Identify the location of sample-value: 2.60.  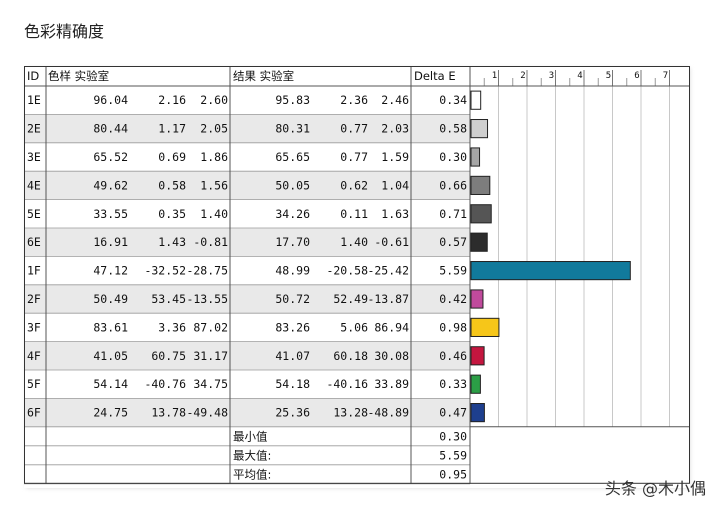
(214, 100).